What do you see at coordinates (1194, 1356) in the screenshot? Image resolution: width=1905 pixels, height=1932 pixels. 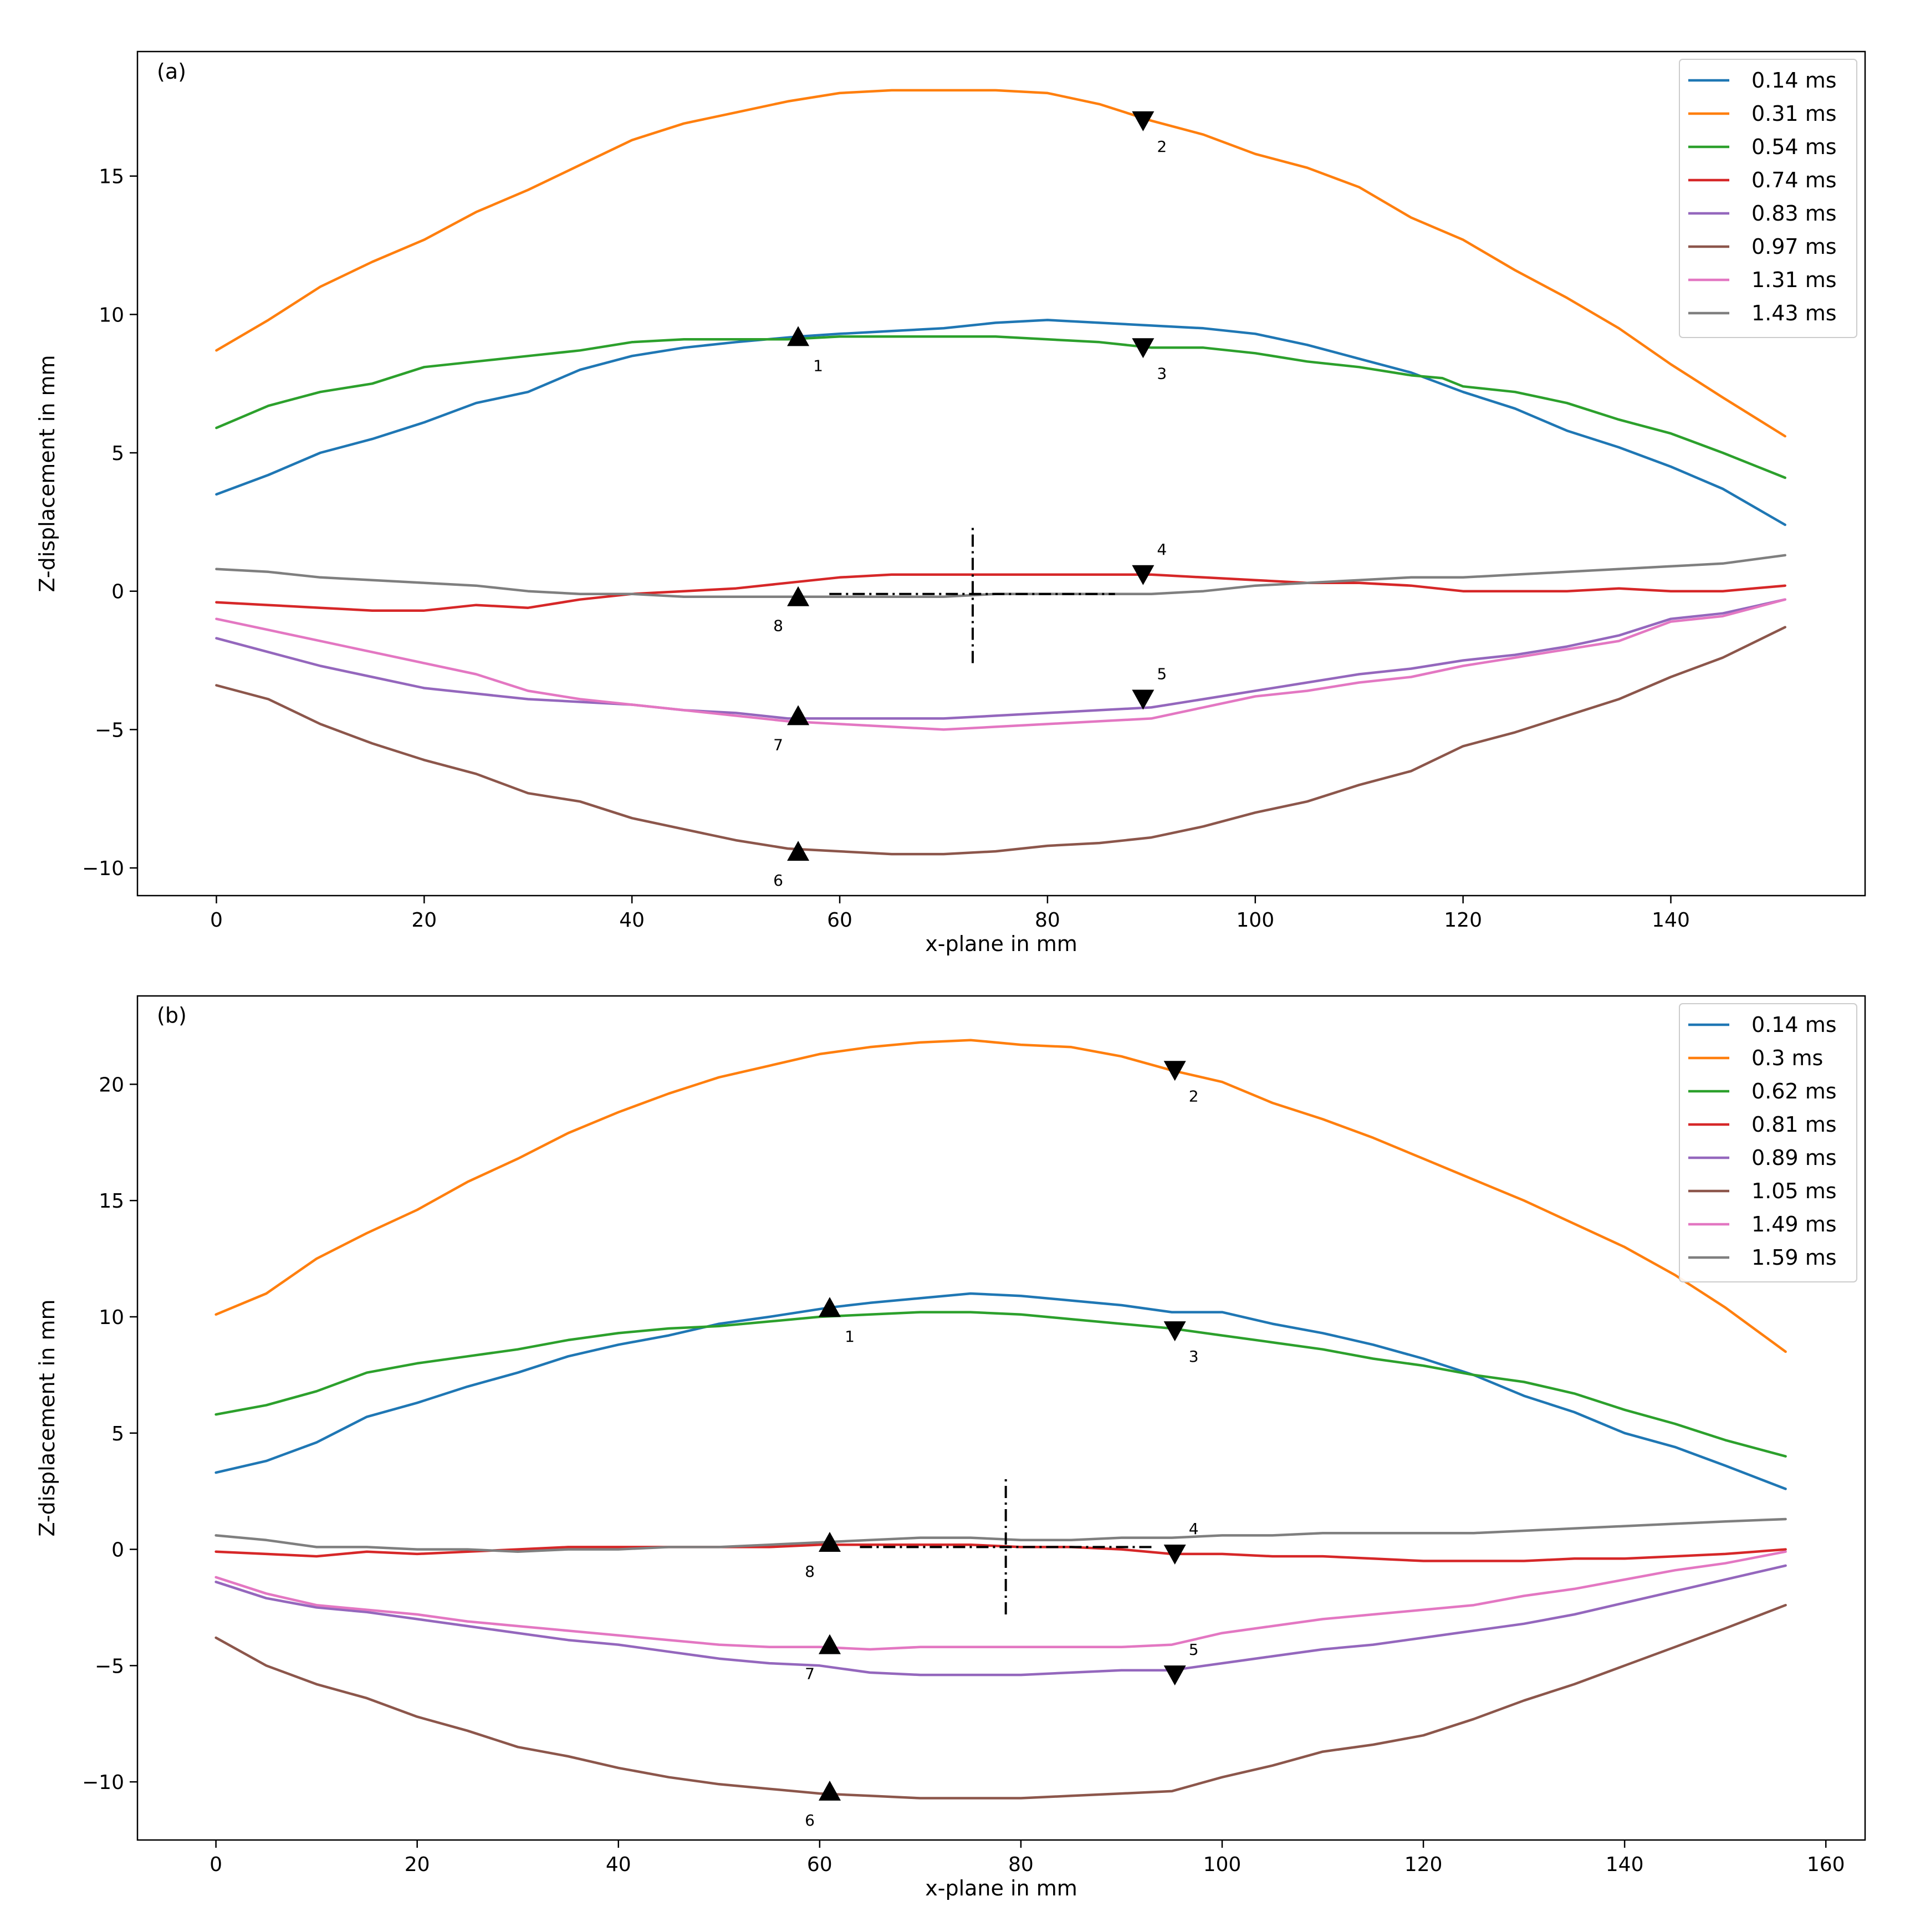 I see `panel-b-marker-label-3: 3` at bounding box center [1194, 1356].